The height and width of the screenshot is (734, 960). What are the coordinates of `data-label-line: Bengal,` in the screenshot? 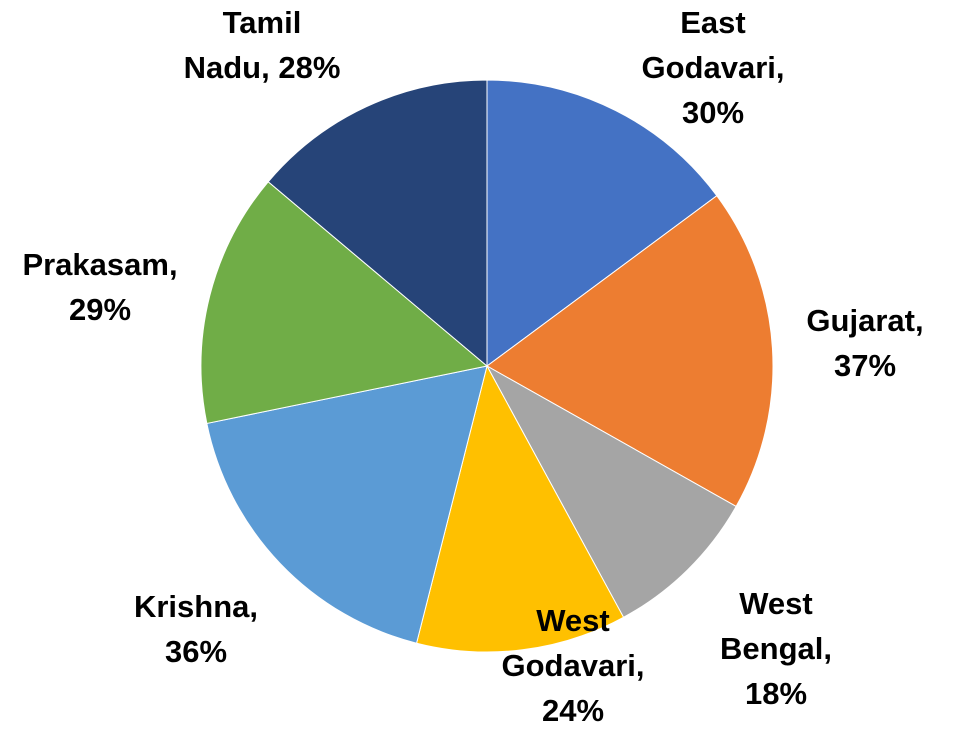 It's located at (776, 648).